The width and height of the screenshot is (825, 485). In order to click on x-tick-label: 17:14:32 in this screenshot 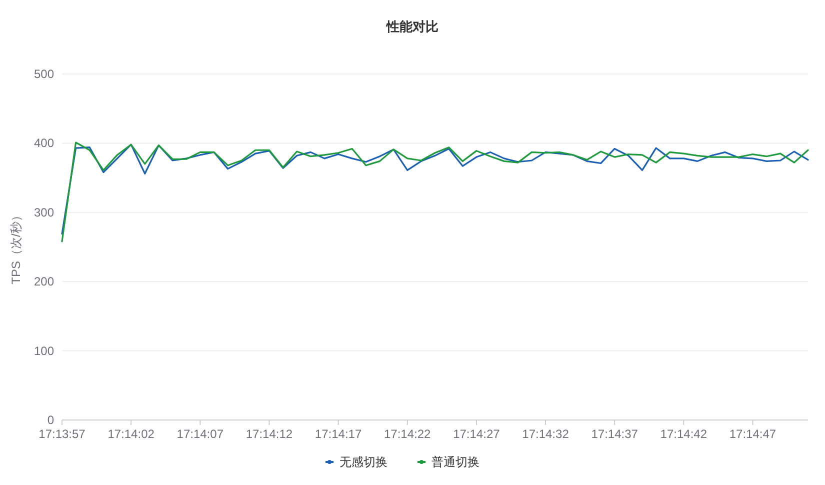, I will do `click(546, 434)`.